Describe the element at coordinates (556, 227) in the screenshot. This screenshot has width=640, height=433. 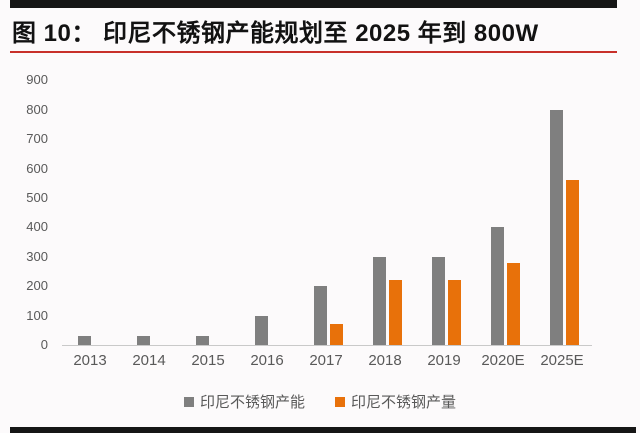
I see `bar-capacity-2025E` at that location.